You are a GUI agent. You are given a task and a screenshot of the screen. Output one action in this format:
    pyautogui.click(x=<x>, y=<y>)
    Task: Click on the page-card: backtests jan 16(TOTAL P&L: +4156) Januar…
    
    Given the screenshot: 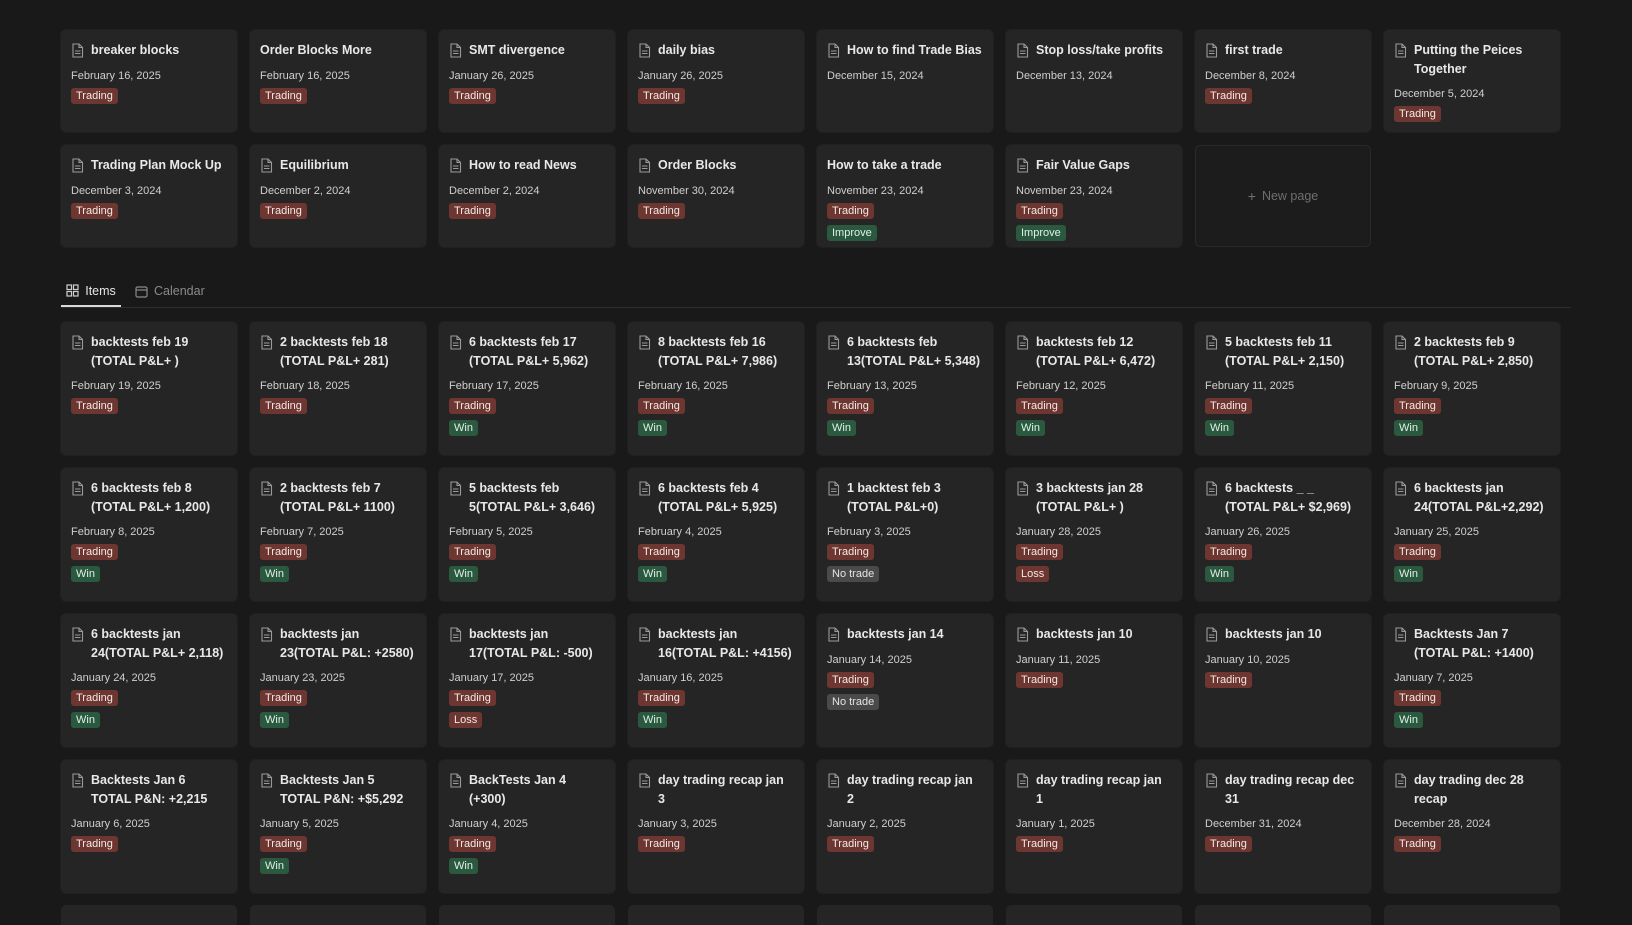 What is the action you would take?
    pyautogui.click(x=716, y=680)
    